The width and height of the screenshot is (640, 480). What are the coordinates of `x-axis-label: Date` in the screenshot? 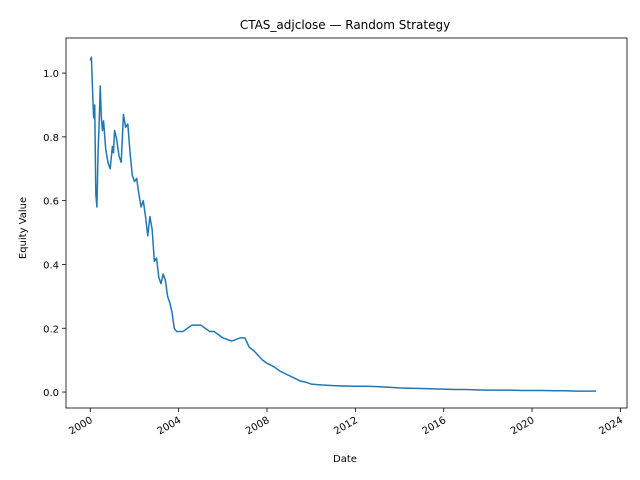 It's located at (345, 459).